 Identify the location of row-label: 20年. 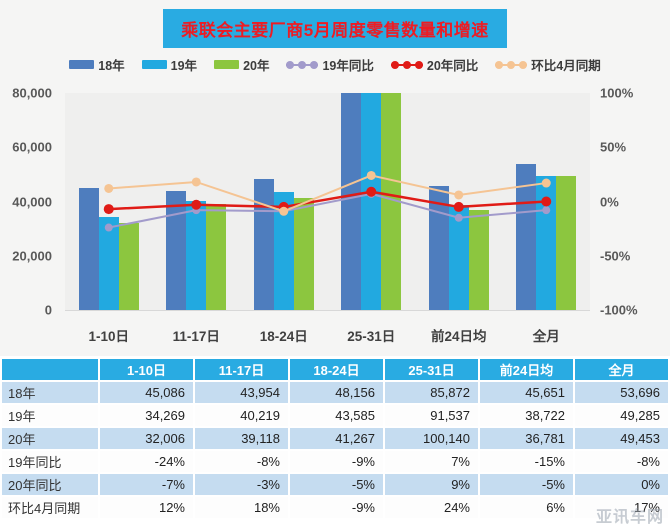
(50, 438).